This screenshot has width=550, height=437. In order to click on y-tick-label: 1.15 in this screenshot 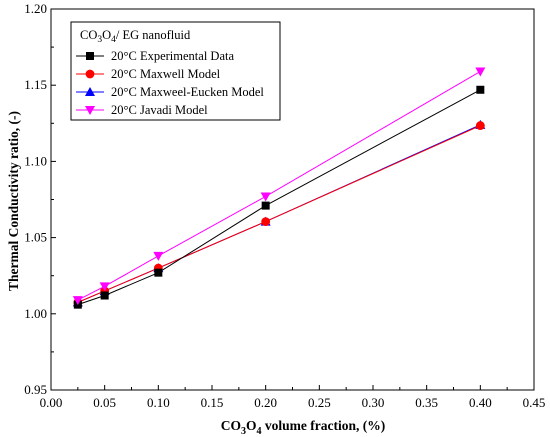, I will do `click(35, 84)`.